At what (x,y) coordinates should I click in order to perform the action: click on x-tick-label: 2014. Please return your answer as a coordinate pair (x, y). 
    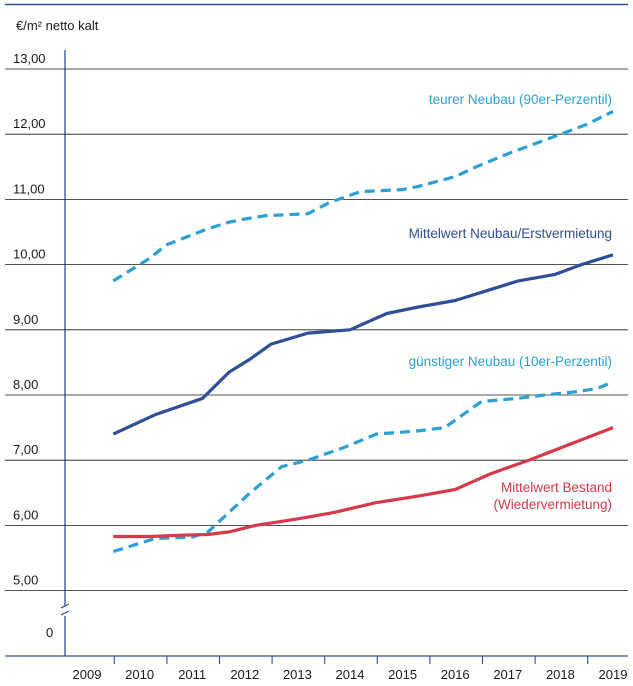
    Looking at the image, I should click on (350, 674).